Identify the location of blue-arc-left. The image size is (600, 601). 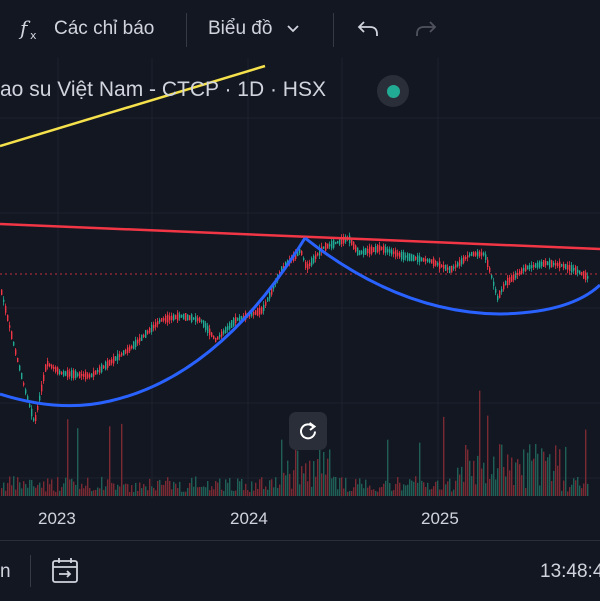
(153, 322).